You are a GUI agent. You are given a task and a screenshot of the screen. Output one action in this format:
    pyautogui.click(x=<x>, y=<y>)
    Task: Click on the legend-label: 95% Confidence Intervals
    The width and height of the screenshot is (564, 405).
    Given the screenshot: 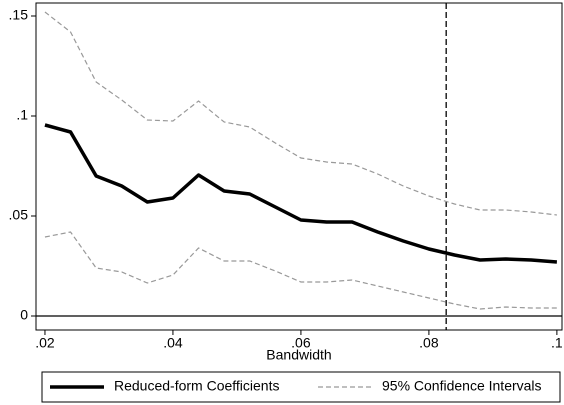 What is the action you would take?
    pyautogui.click(x=462, y=386)
    